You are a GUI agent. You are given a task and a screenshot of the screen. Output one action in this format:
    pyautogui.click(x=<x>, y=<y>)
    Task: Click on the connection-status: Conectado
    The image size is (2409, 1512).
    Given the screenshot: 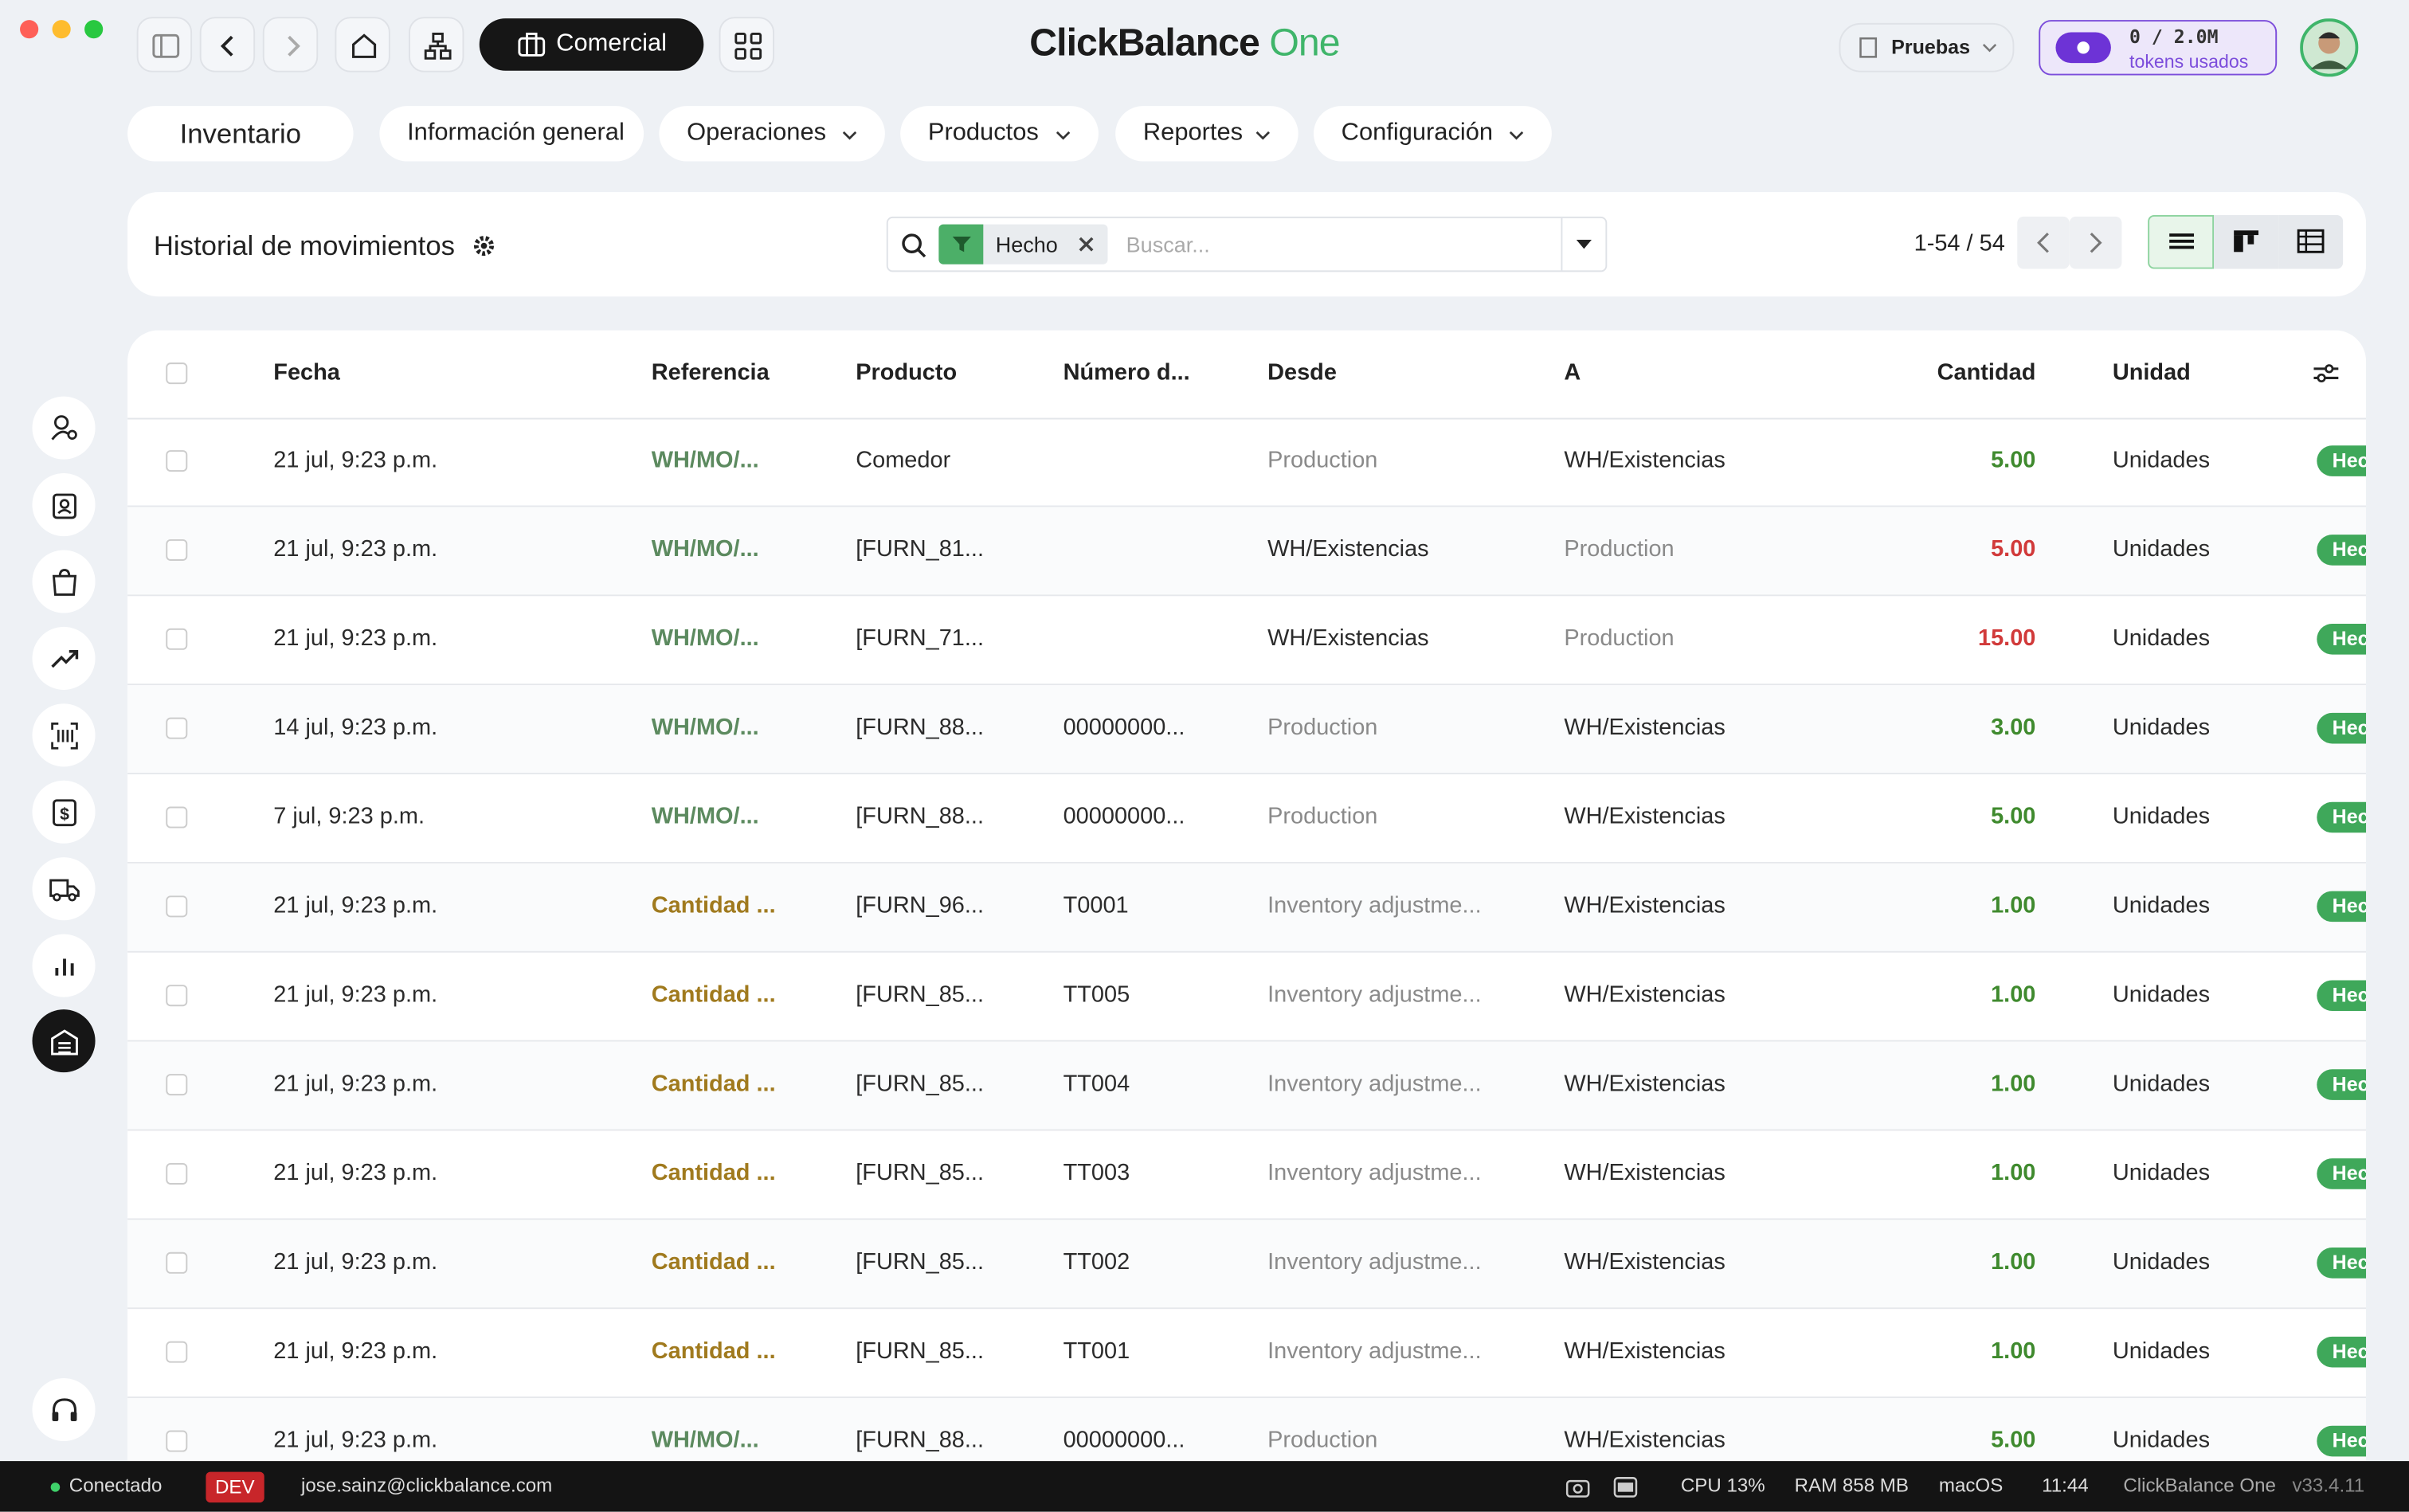 What is the action you would take?
    pyautogui.click(x=116, y=1486)
    